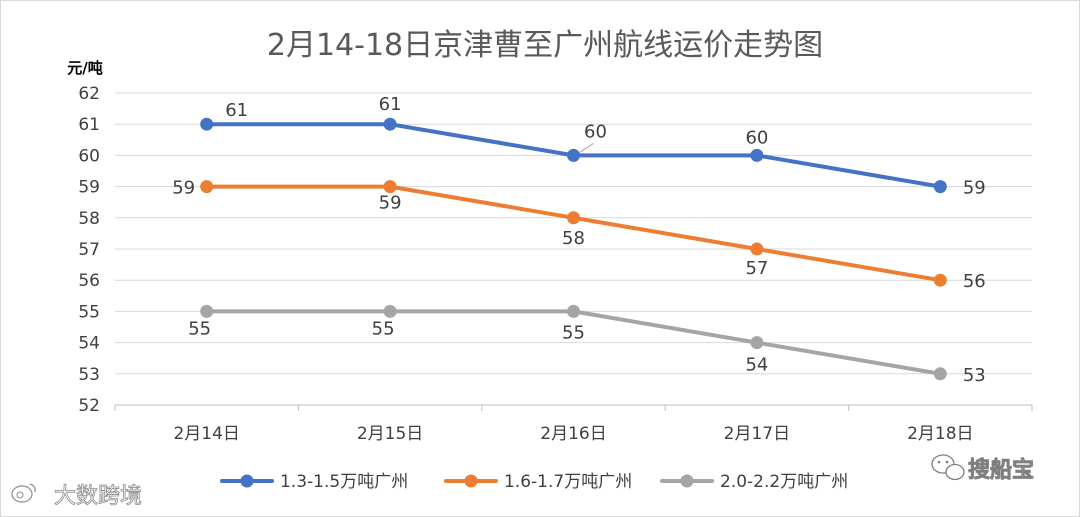 The width and height of the screenshot is (1080, 517). Describe the element at coordinates (89, 375) in the screenshot. I see `y-tick-label-53: 53` at that location.